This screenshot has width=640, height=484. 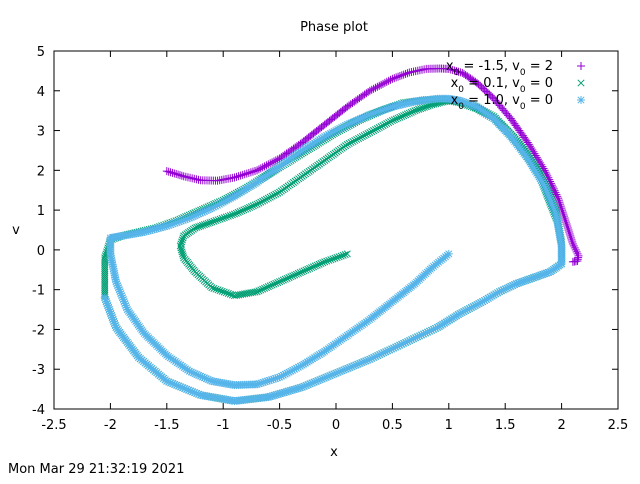 What do you see at coordinates (41, 52) in the screenshot?
I see `y-tick-label: 5` at bounding box center [41, 52].